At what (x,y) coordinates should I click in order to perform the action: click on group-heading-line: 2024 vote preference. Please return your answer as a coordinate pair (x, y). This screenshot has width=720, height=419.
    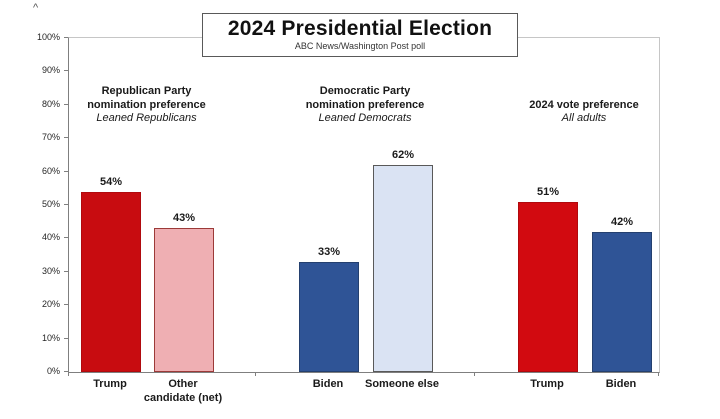
    Looking at the image, I should click on (584, 104).